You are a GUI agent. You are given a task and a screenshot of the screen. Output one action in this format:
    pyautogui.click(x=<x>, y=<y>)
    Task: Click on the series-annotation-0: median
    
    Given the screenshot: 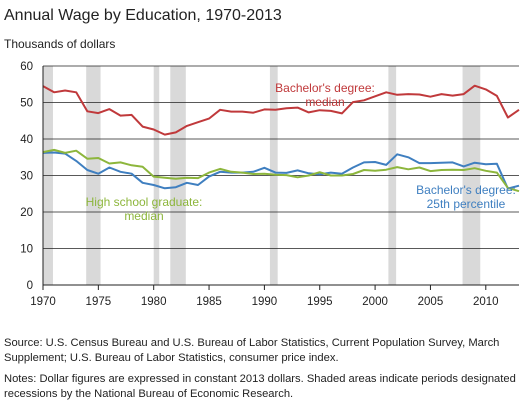 What is the action you would take?
    pyautogui.click(x=324, y=102)
    